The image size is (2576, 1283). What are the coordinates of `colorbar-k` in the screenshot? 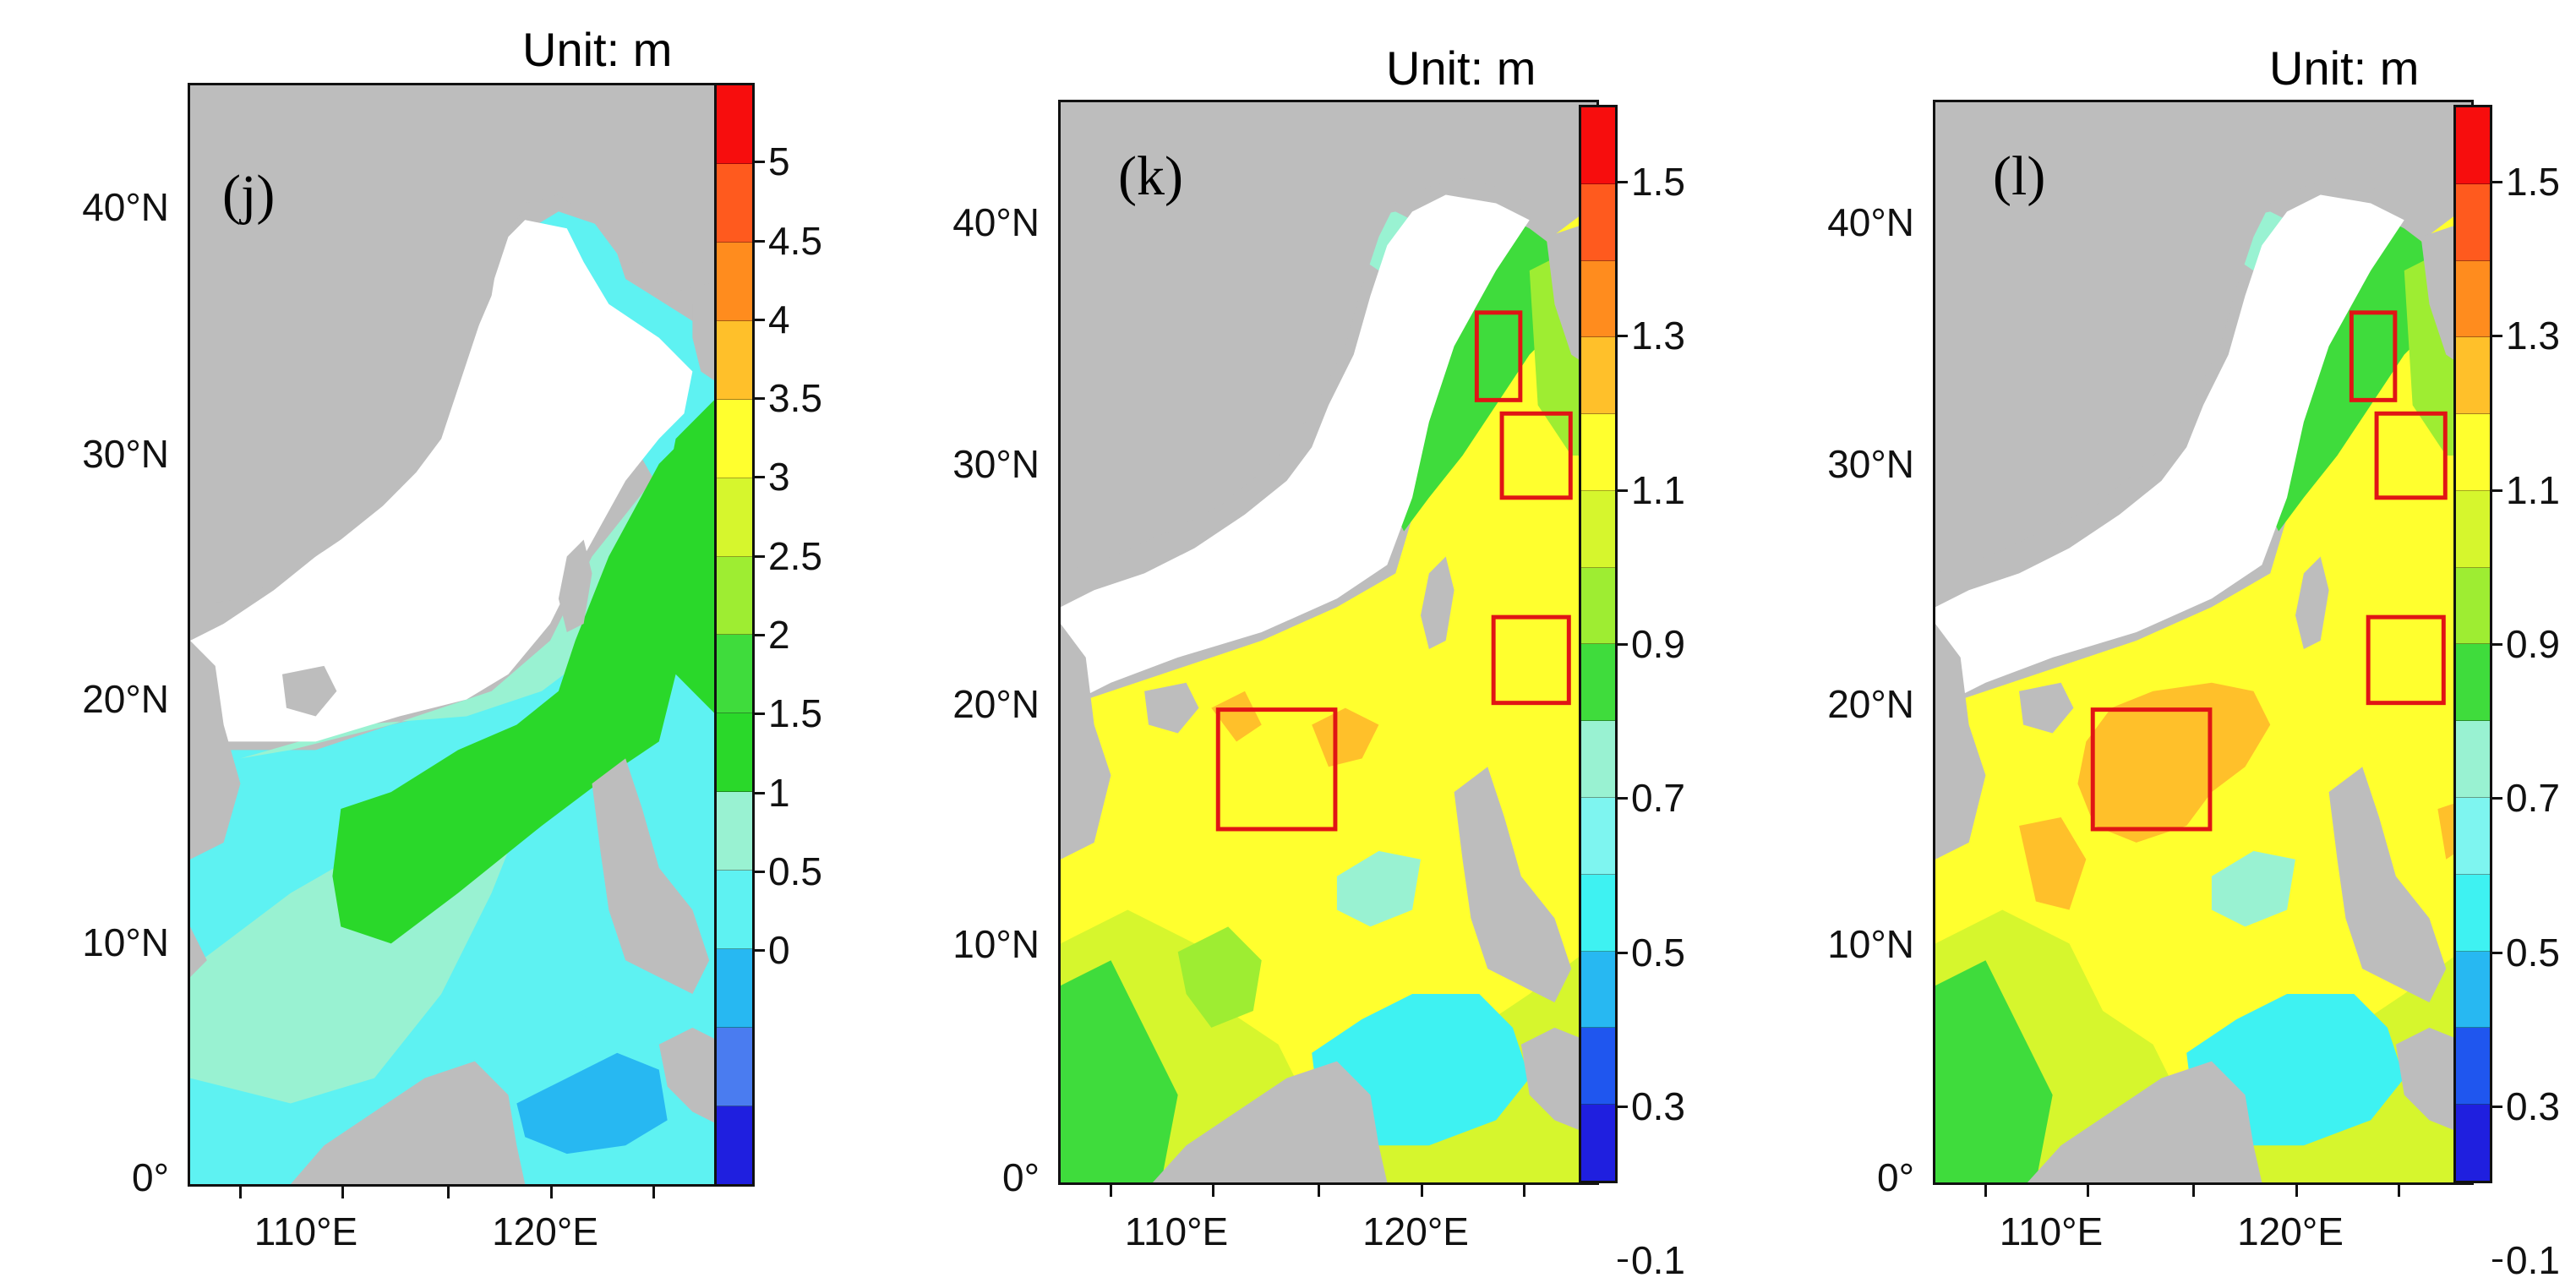 It's located at (1598, 644).